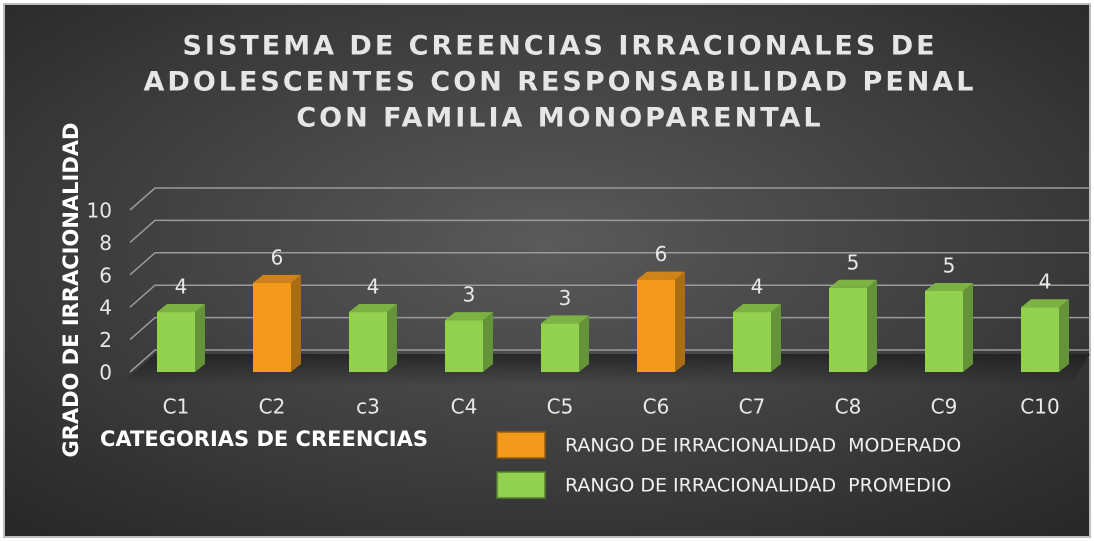 The image size is (1094, 541). I want to click on x-tick-label: C1, so click(176, 407).